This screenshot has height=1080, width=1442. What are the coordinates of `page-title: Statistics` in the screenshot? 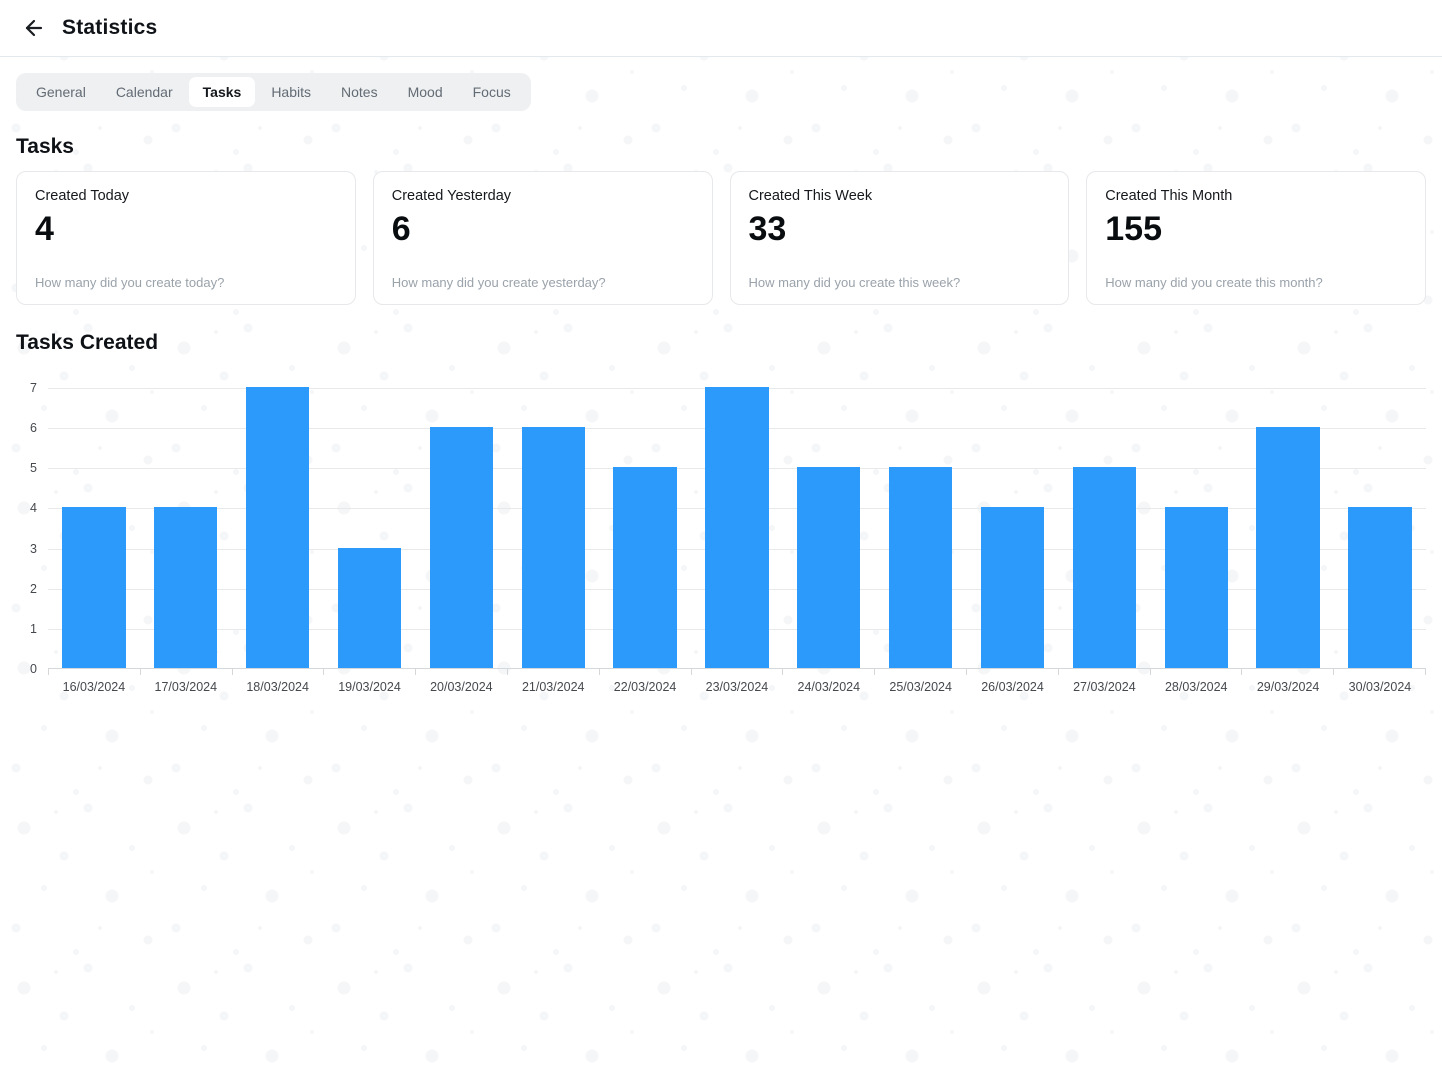 It's located at (110, 27).